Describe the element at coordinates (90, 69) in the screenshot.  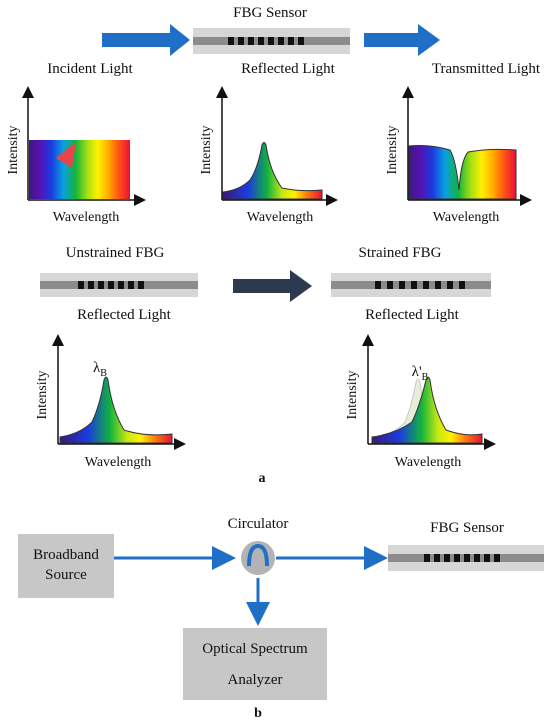
I see `incident-label: Incident Light` at that location.